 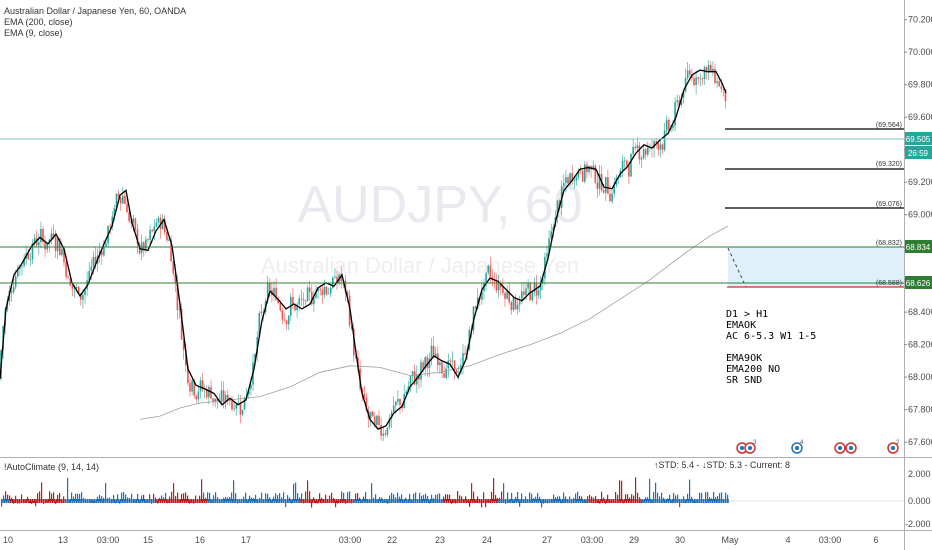 I want to click on event-badges: 3 4 2, so click(x=818, y=447).